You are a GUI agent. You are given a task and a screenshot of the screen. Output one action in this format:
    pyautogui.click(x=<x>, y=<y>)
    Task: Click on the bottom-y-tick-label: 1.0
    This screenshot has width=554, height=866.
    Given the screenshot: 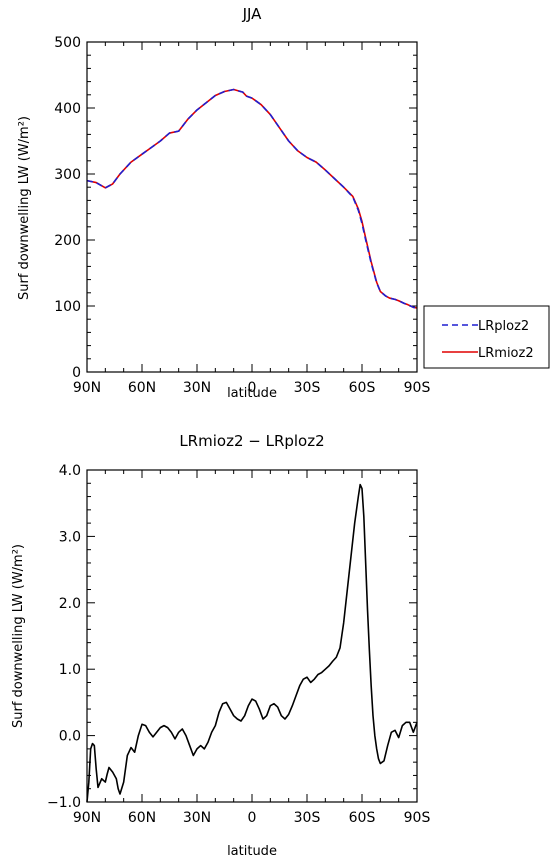 What is the action you would take?
    pyautogui.click(x=70, y=670)
    